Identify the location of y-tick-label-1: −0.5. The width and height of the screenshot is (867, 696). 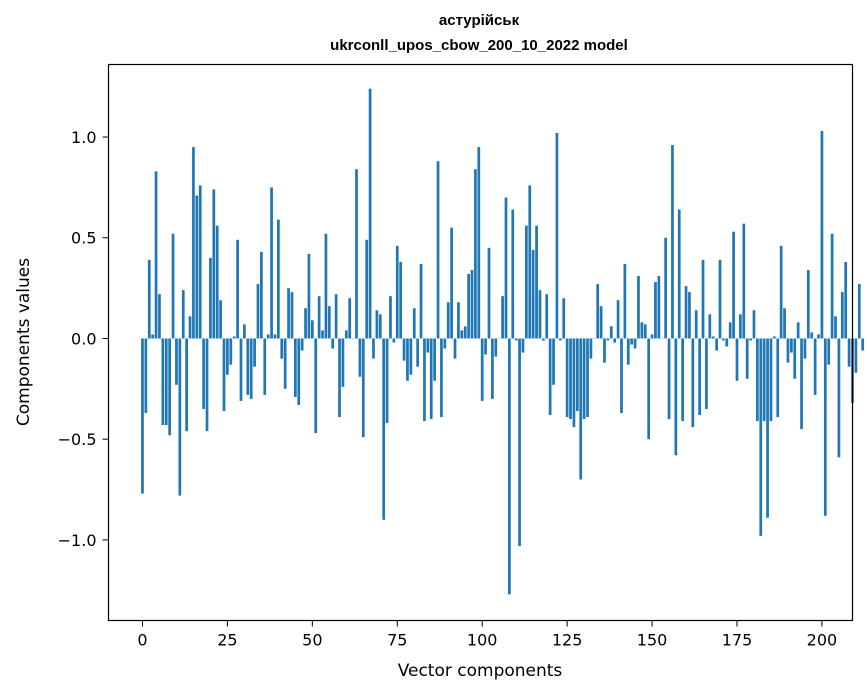
(77, 439).